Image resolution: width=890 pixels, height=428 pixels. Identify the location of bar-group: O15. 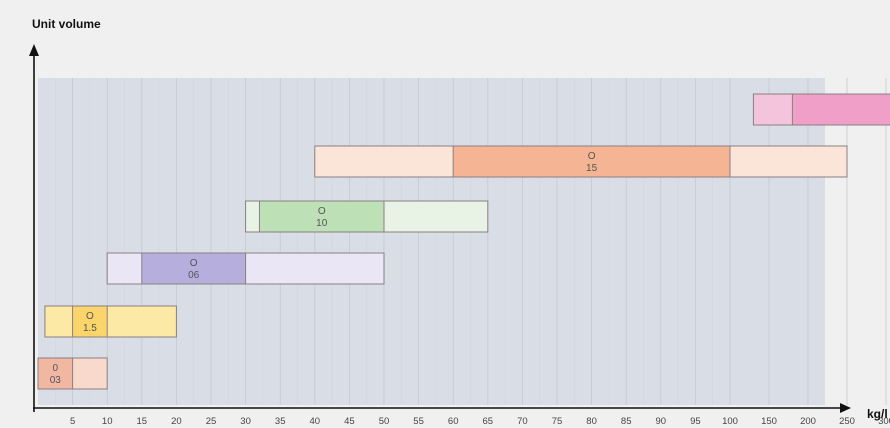
(581, 161).